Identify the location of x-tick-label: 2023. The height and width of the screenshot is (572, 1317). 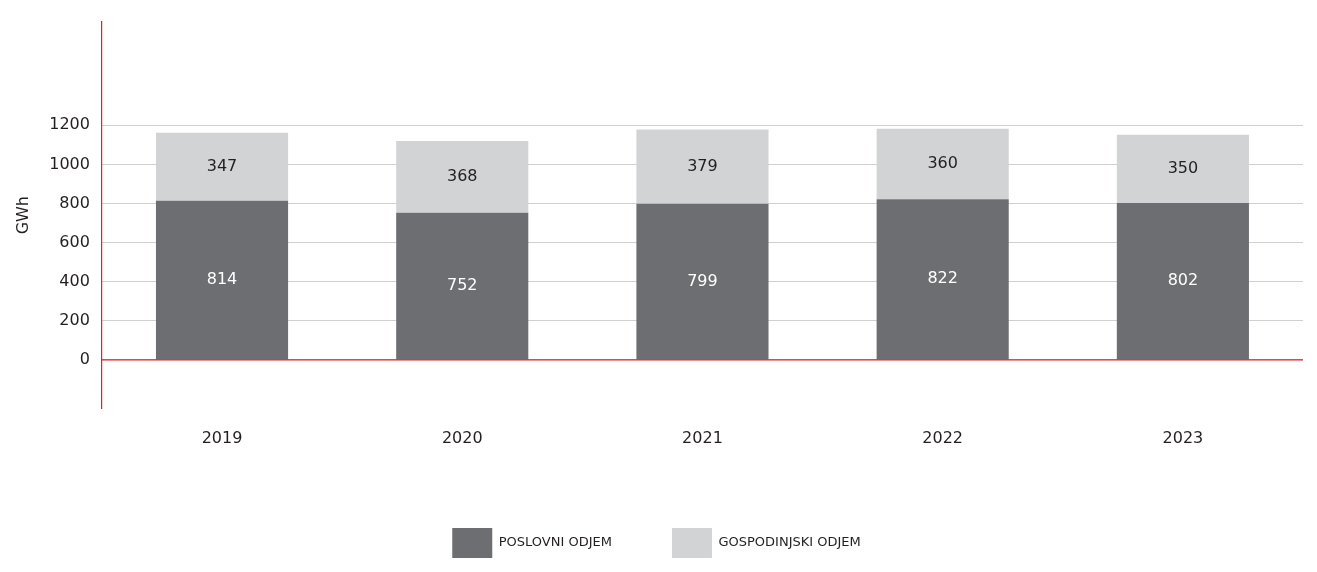
(1183, 437).